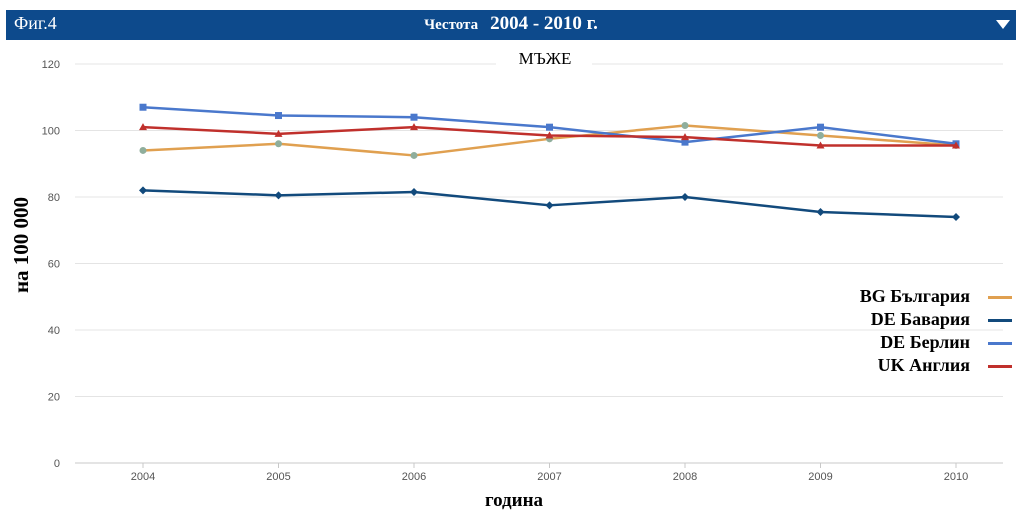  What do you see at coordinates (51, 65) in the screenshot?
I see `y-tick-label: 120` at bounding box center [51, 65].